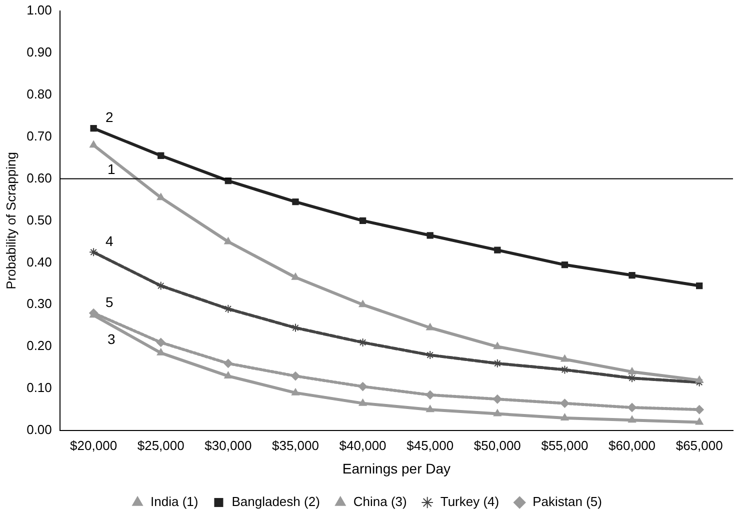 The height and width of the screenshot is (519, 753). Describe the element at coordinates (39, 10) in the screenshot. I see `y-tick-label: 1.00` at that location.